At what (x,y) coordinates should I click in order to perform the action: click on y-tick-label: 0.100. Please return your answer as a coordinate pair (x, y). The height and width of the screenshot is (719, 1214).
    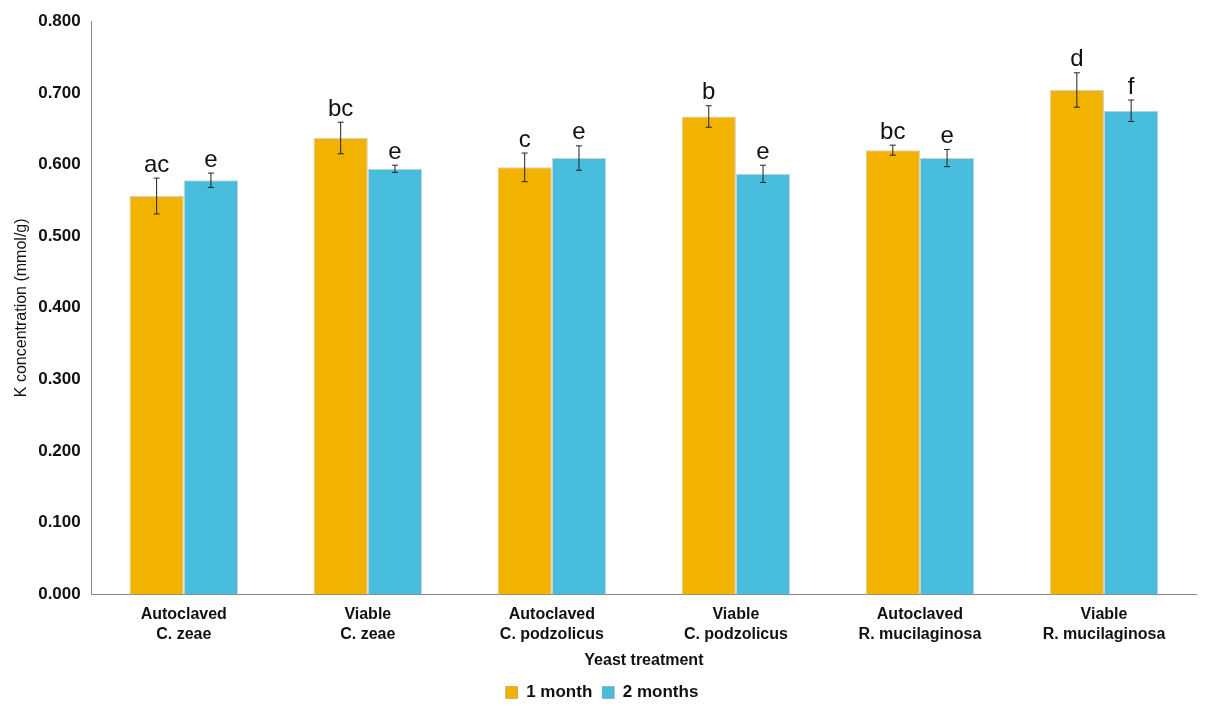
    Looking at the image, I should click on (59, 522).